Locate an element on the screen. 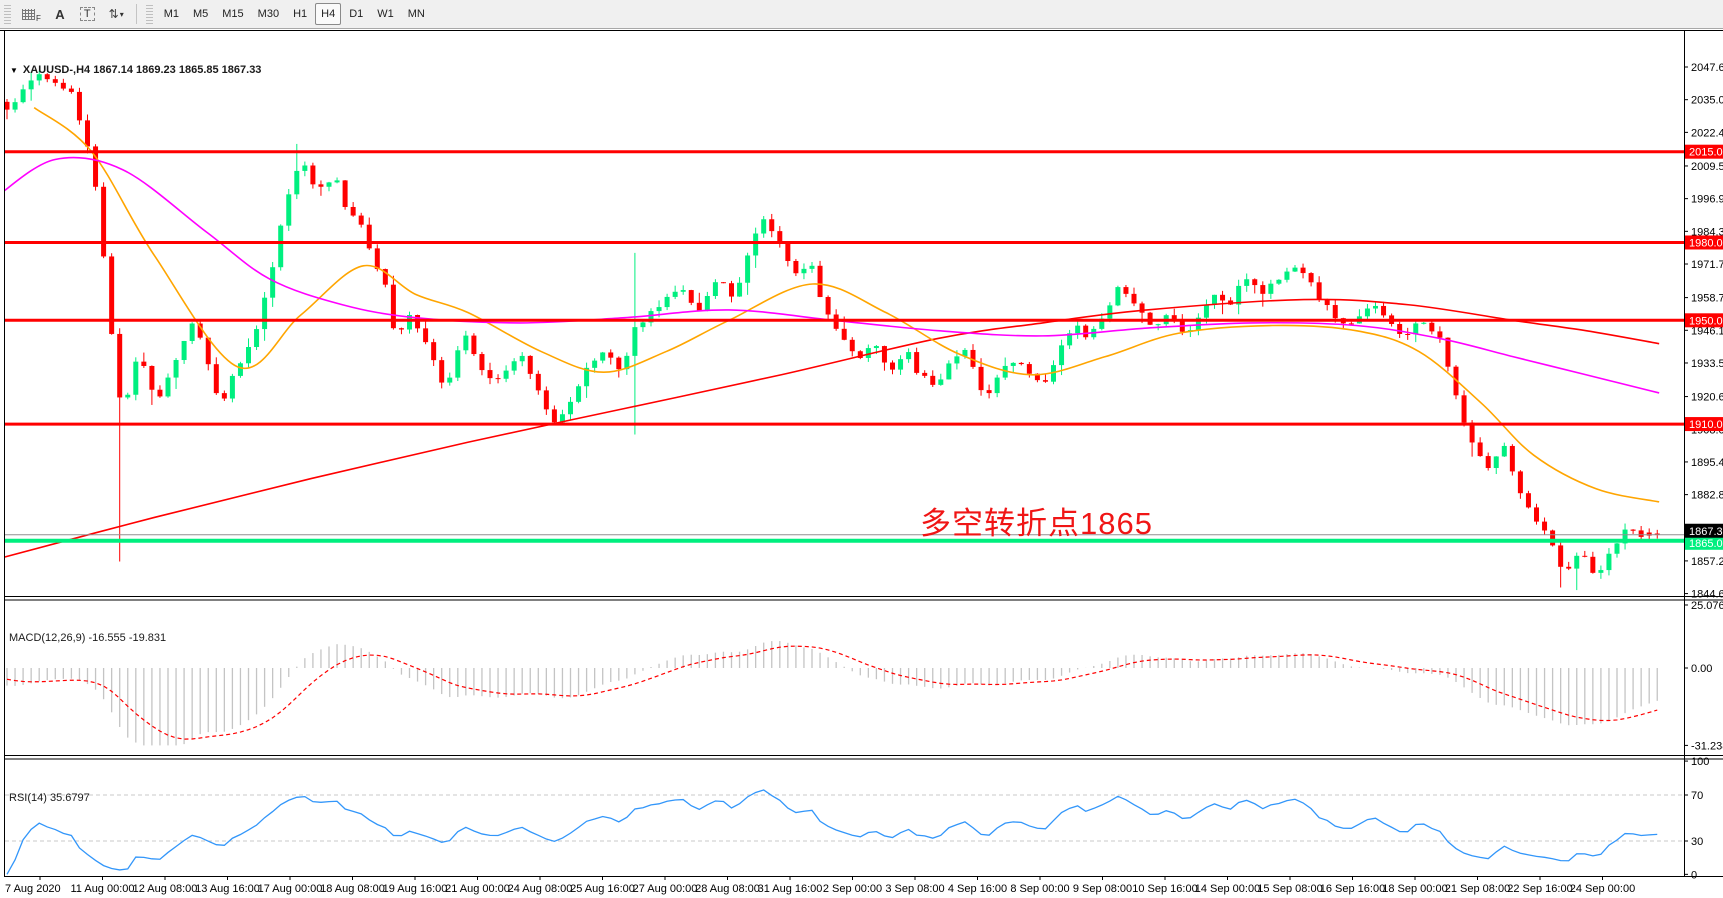 The image size is (1723, 898). diagonal-arrows-icon: ⇅ is located at coordinates (113, 14).